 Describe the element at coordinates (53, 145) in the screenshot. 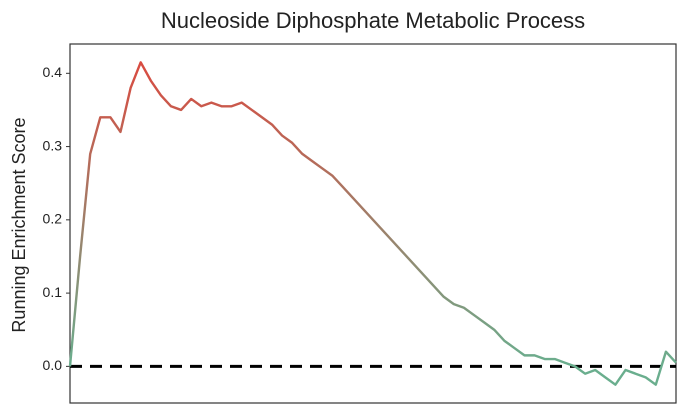

I see `y-tick-label: 0.3` at that location.